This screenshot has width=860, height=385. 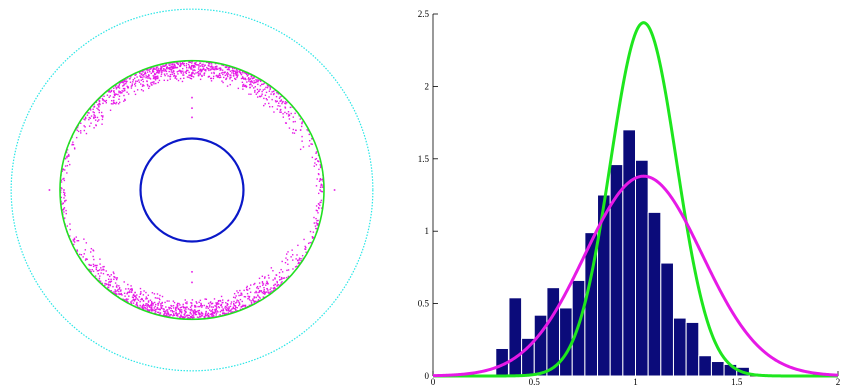 What do you see at coordinates (427, 86) in the screenshot?
I see `y-tick-label: 2` at bounding box center [427, 86].